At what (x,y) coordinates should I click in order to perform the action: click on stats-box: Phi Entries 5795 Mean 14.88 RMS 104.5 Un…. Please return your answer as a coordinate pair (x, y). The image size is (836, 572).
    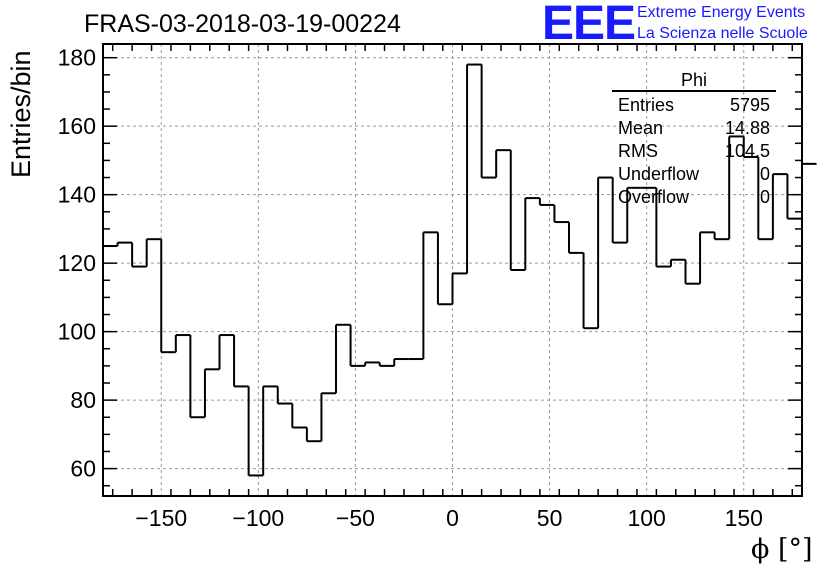
    Looking at the image, I should click on (694, 139).